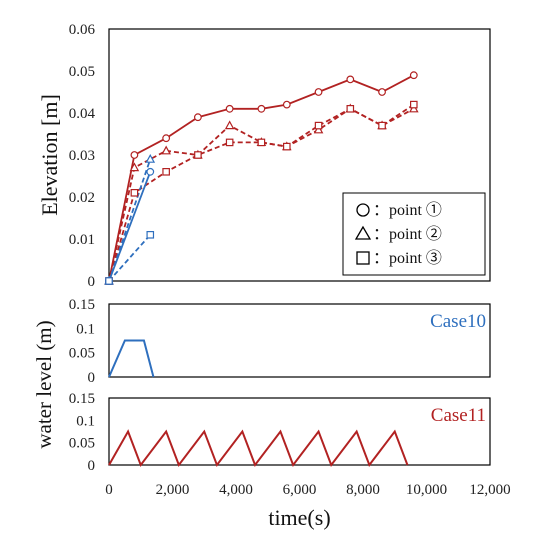 The width and height of the screenshot is (550, 550). I want to click on x-axis-label: time(s), so click(299, 517).